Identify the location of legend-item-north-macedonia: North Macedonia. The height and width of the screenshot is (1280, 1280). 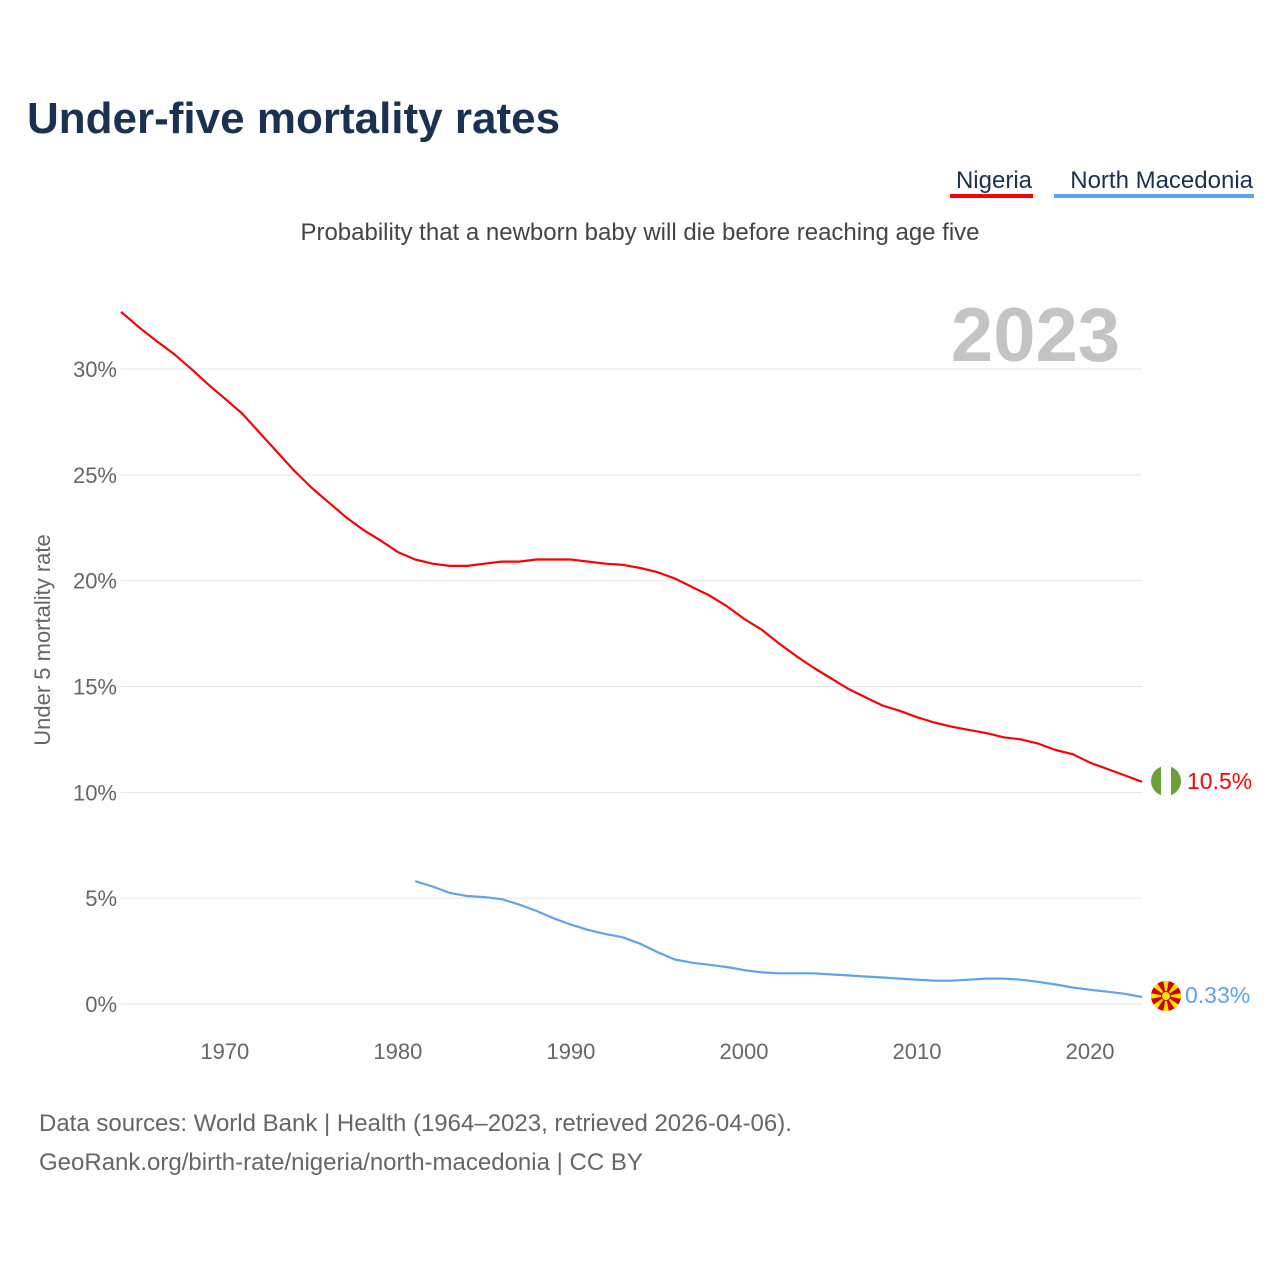
(1154, 182).